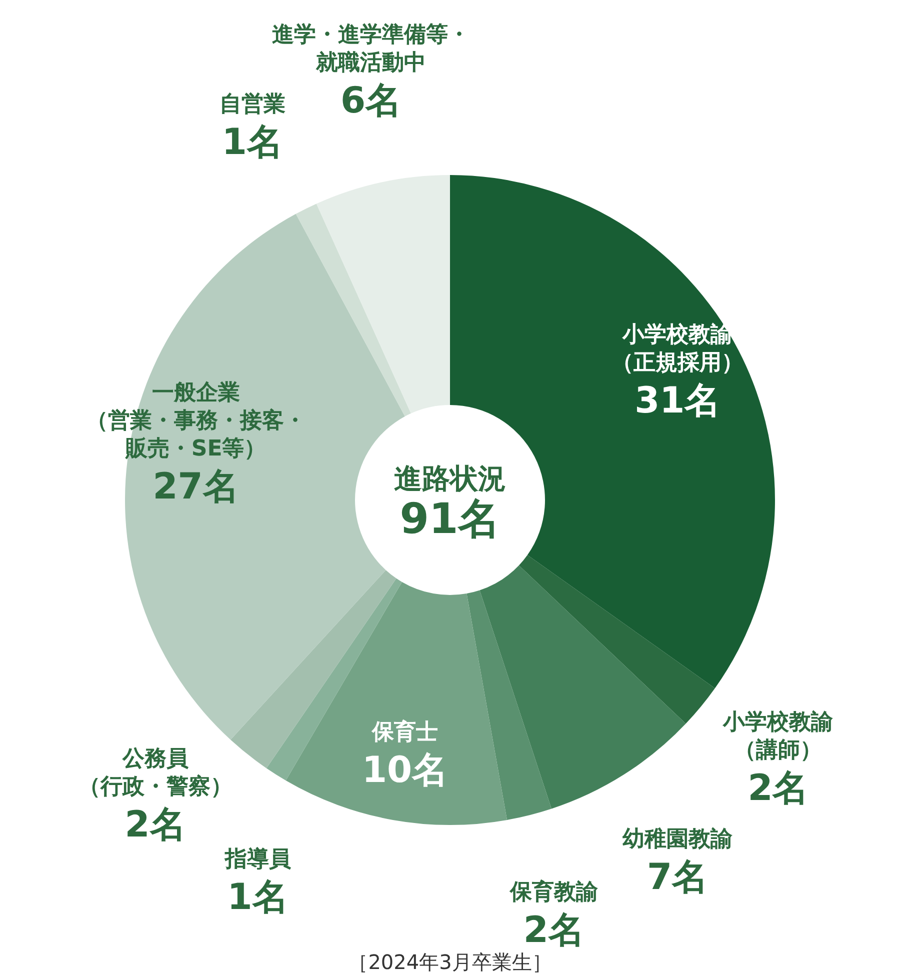 The width and height of the screenshot is (900, 978). I want to click on data-label: 10名, so click(405, 771).